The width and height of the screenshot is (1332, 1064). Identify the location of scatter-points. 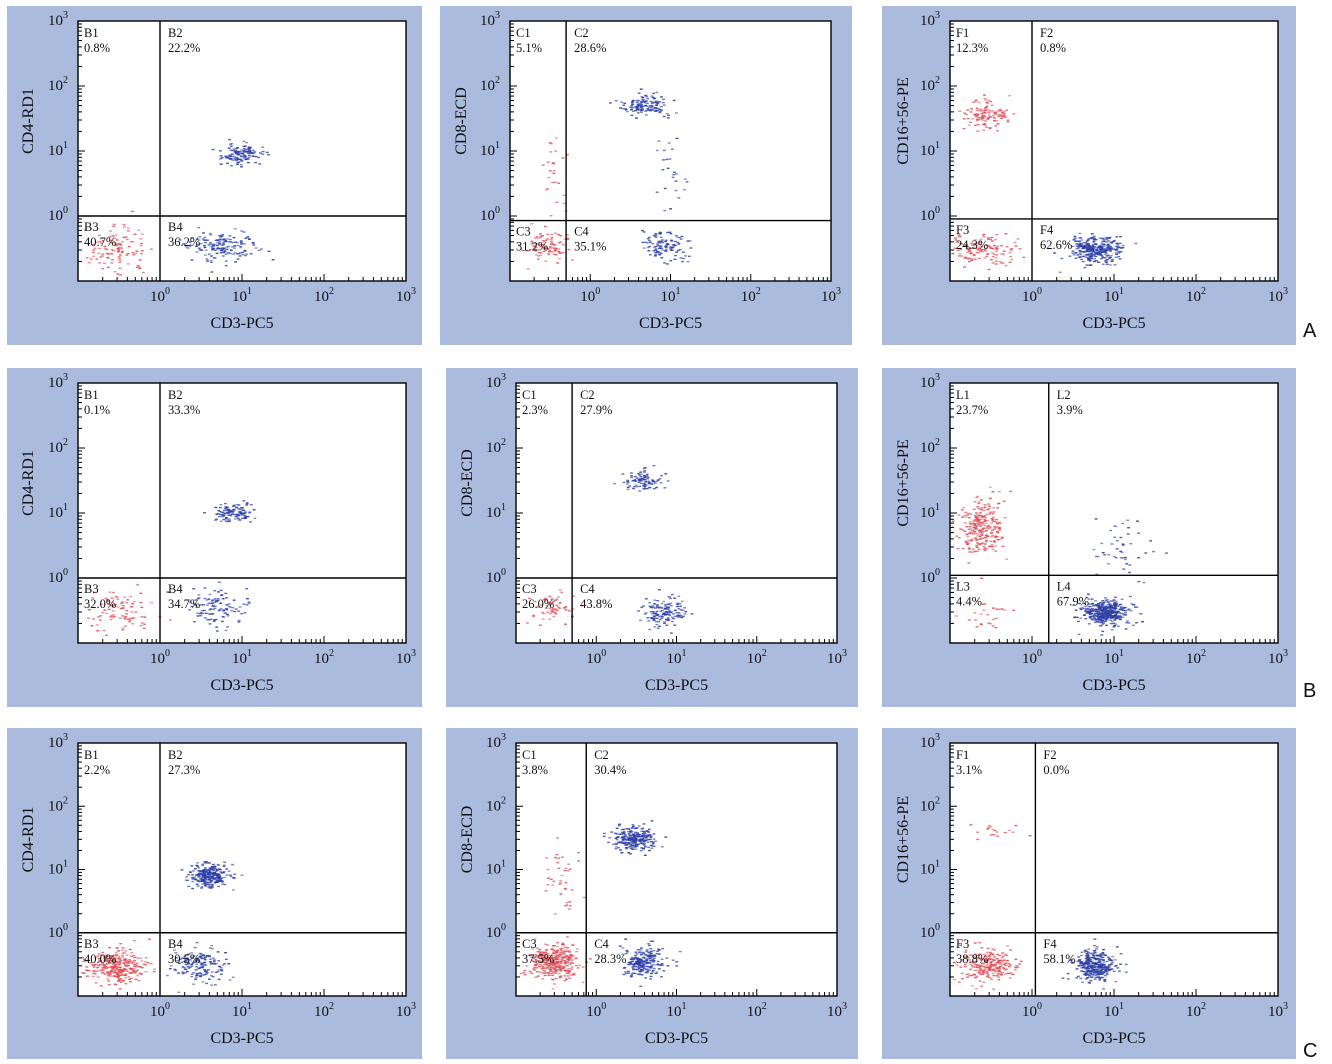
(162, 927).